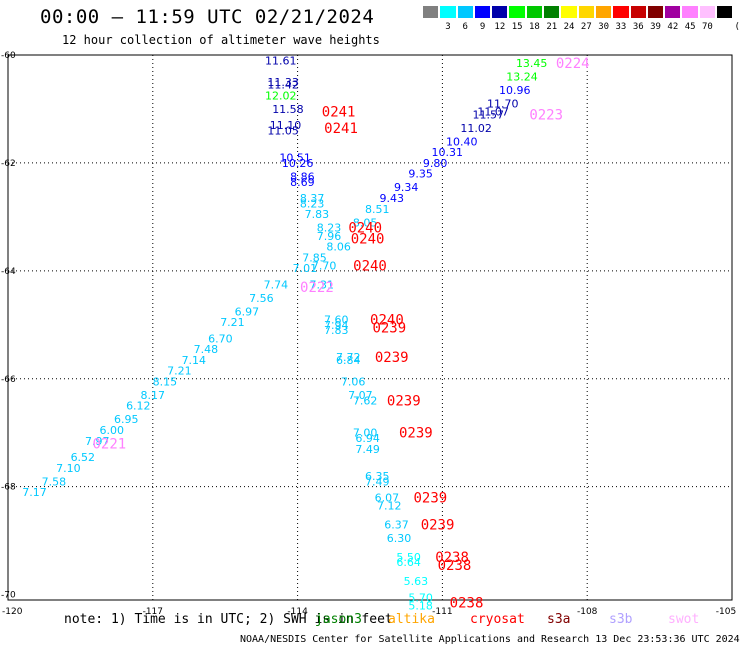  I want to click on wave-height-label: 9.34, so click(406, 187).